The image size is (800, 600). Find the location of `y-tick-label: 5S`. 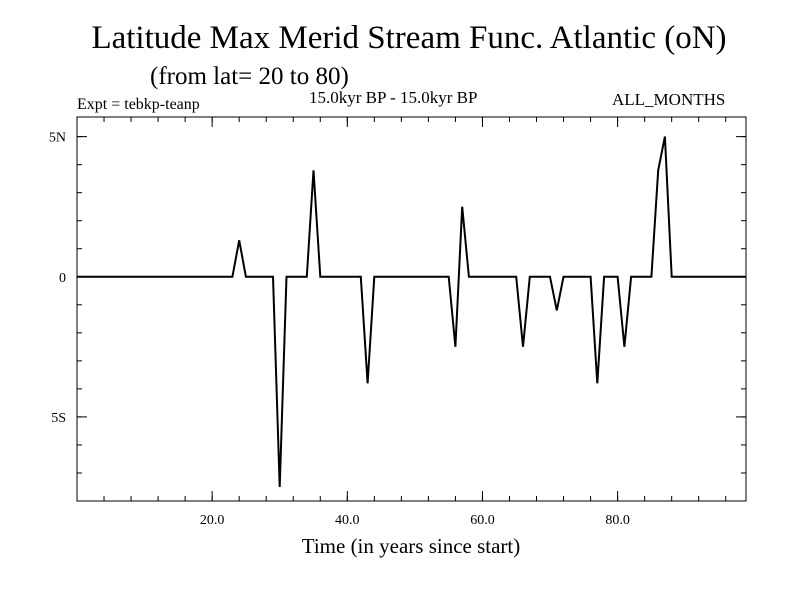

y-tick-label: 5S is located at coordinates (58, 418).